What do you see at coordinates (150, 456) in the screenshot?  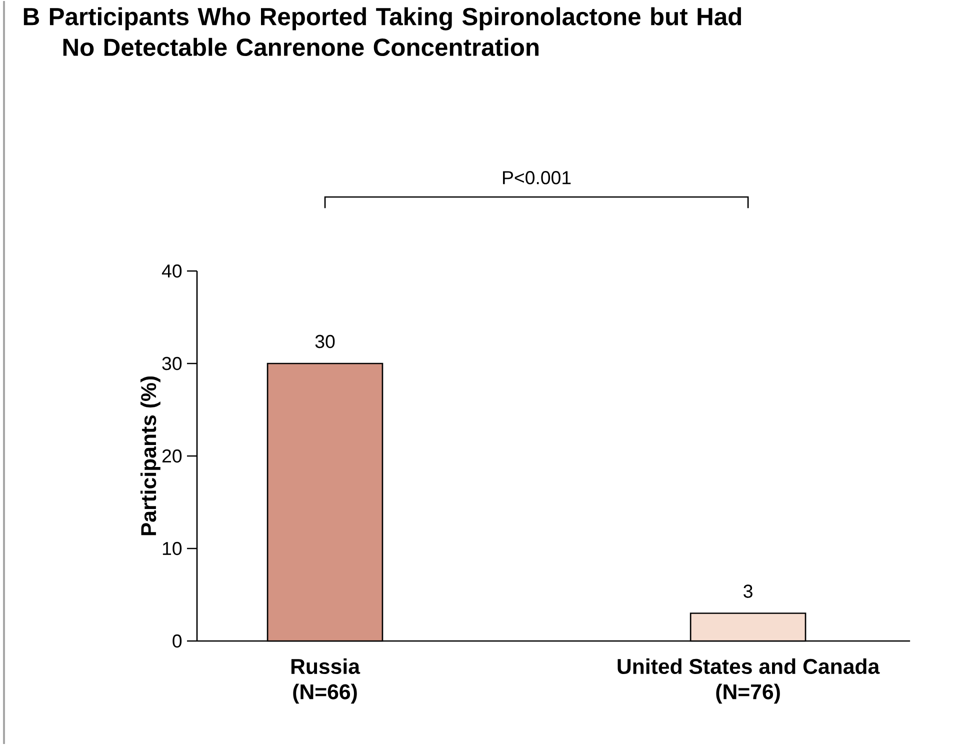 I see `y-axis-title: Participants (%)` at bounding box center [150, 456].